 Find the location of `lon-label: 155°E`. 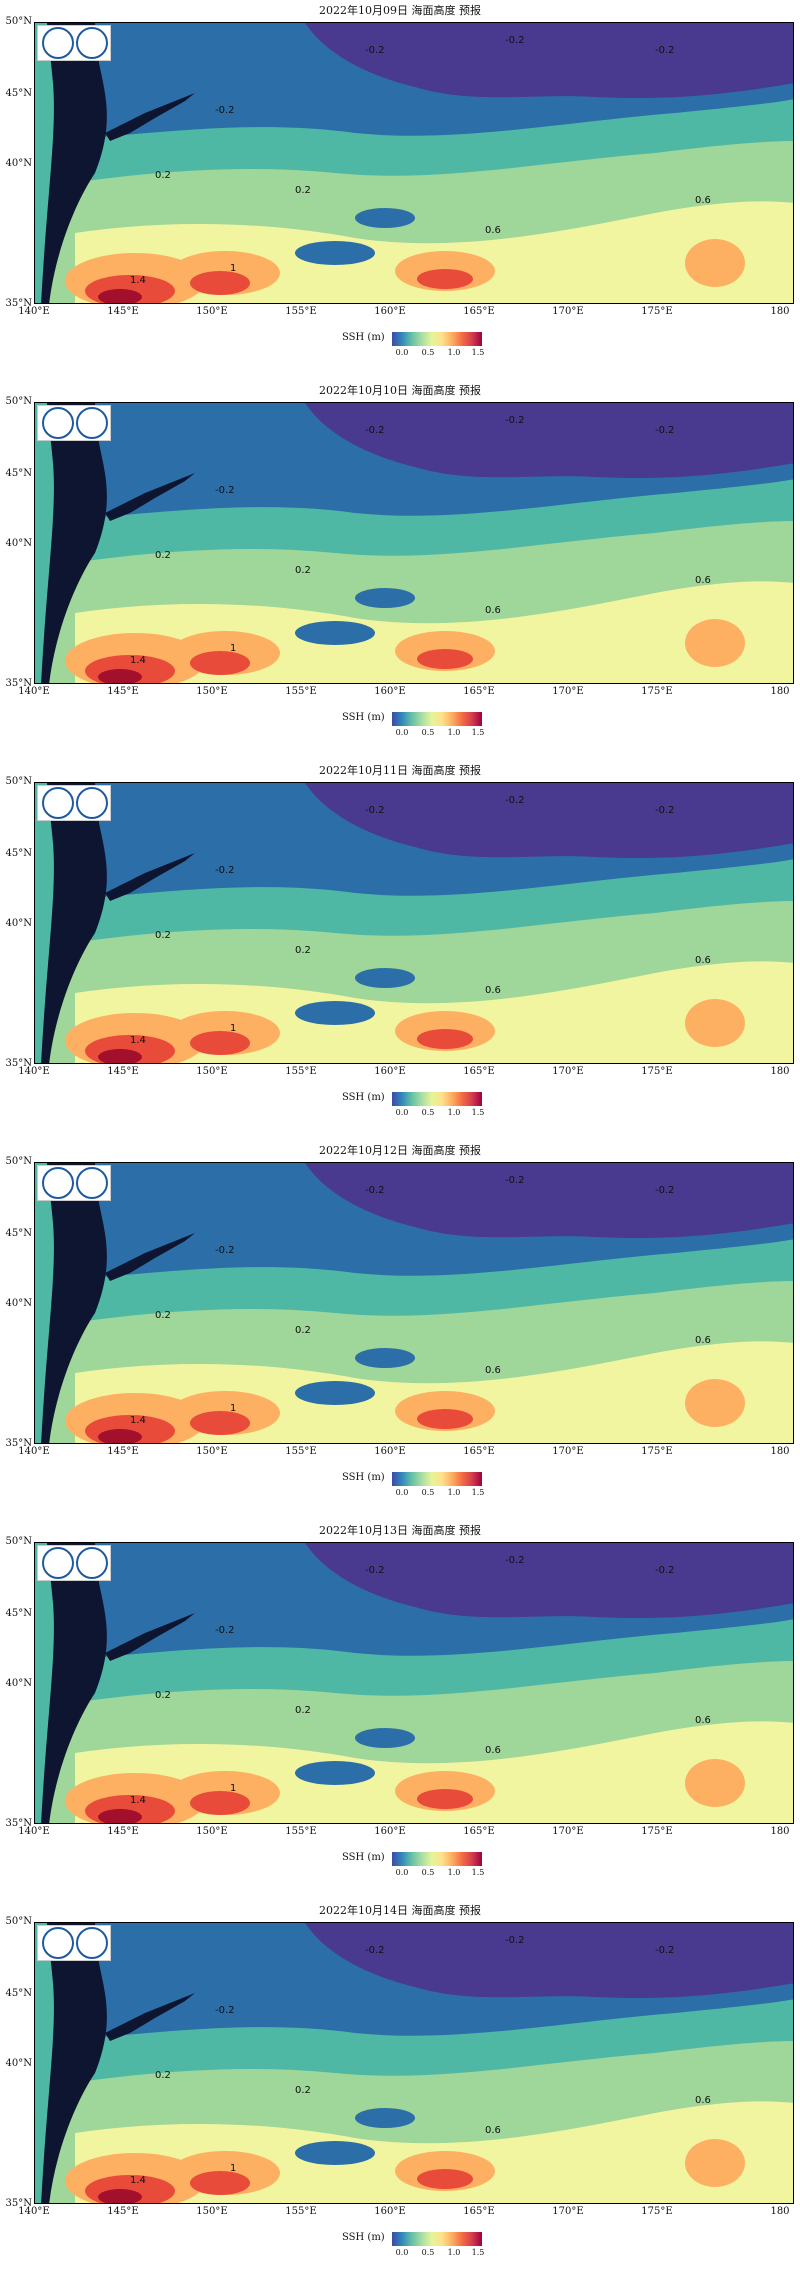

lon-label: 155°E is located at coordinates (301, 2211).